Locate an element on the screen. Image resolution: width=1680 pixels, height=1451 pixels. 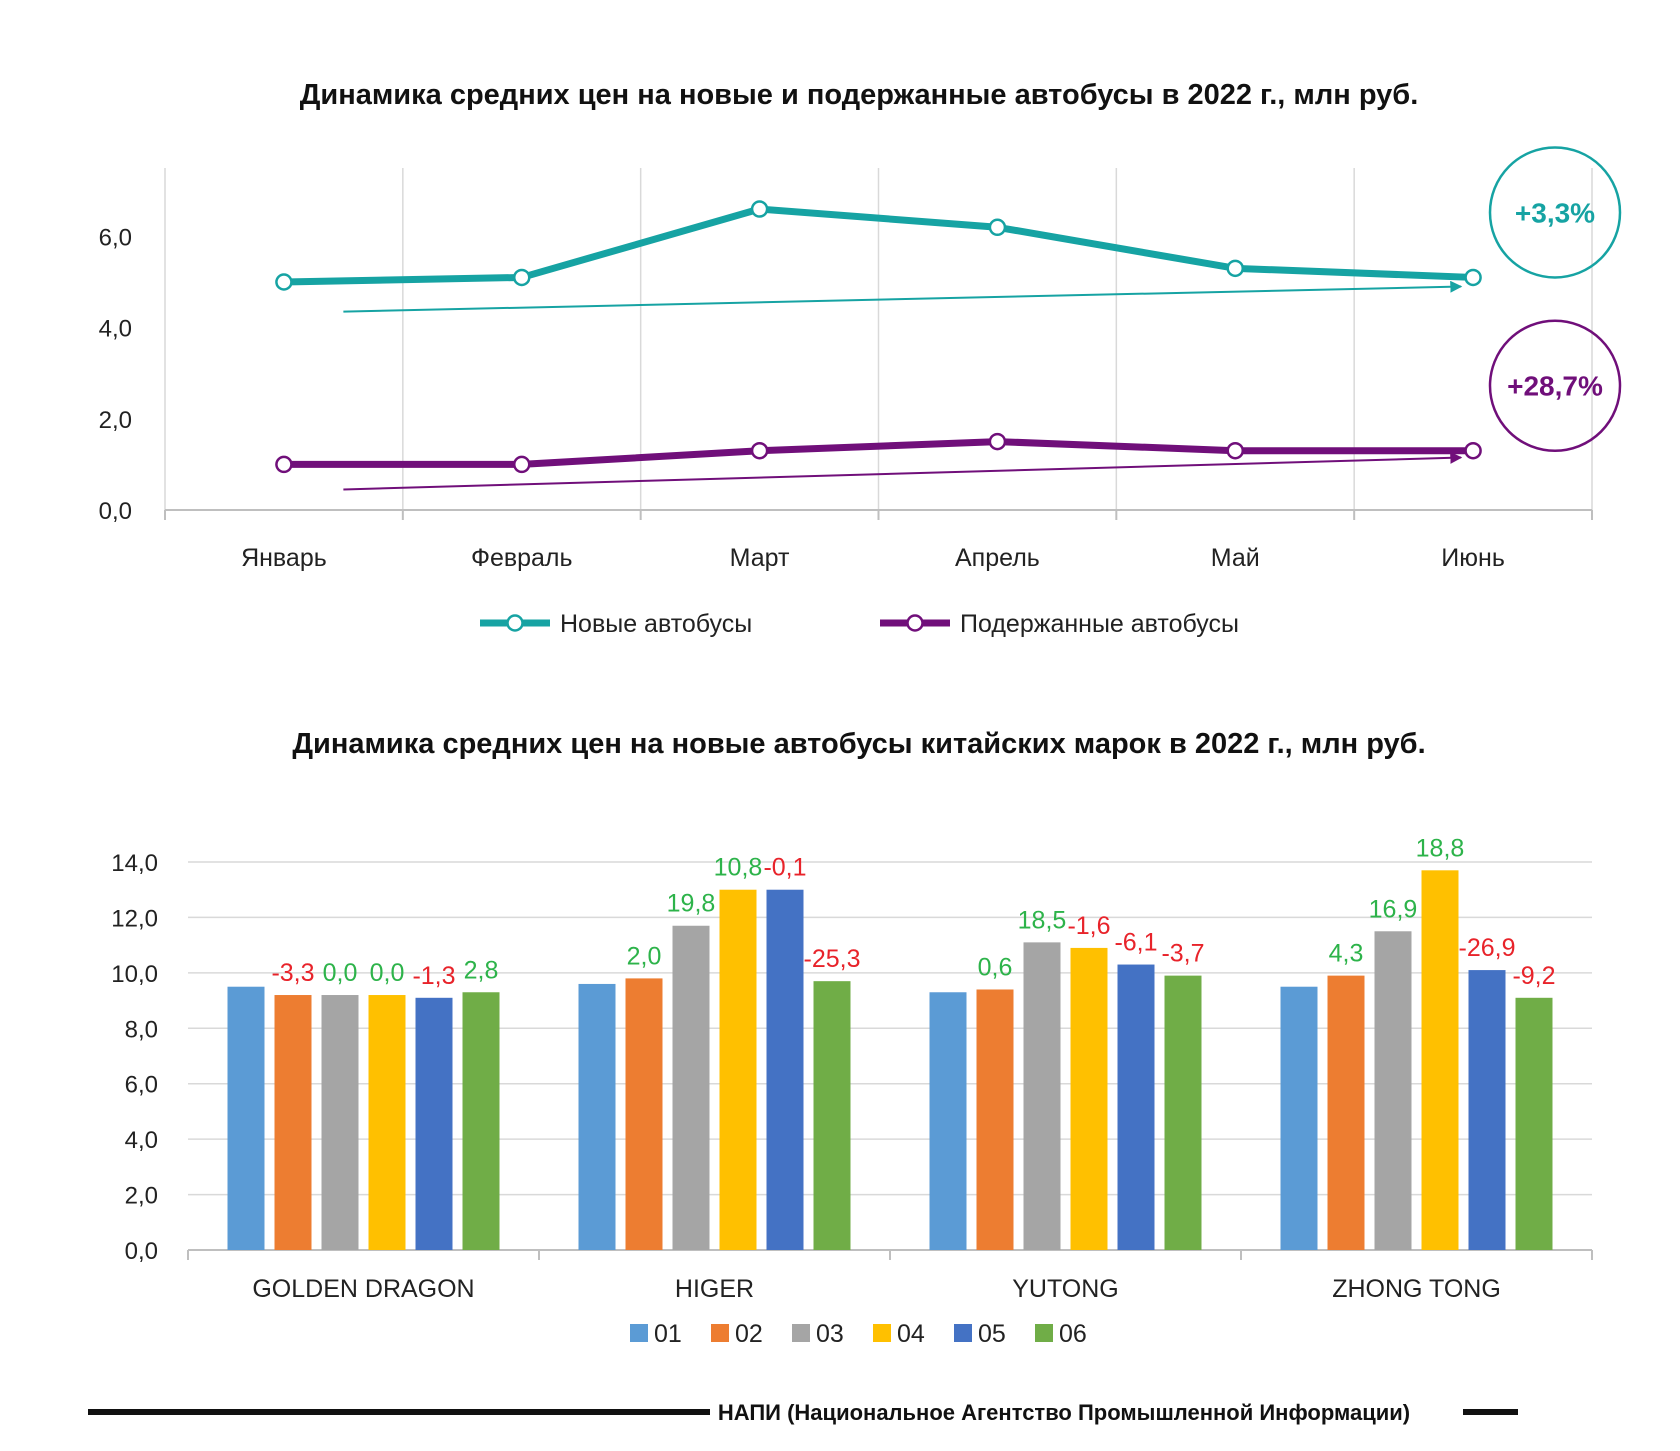
x-tick-label: Январь is located at coordinates (284, 558).